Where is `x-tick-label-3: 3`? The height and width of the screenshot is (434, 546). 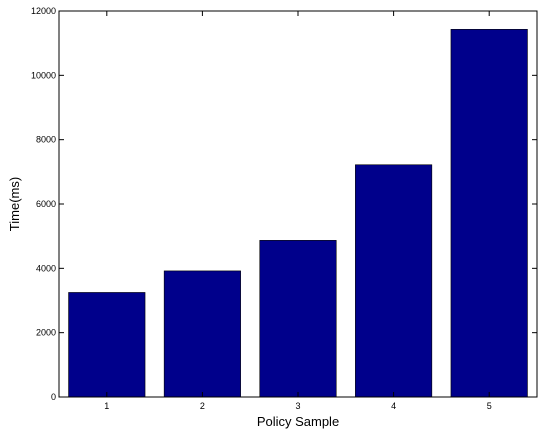 x-tick-label-3: 3 is located at coordinates (297, 406).